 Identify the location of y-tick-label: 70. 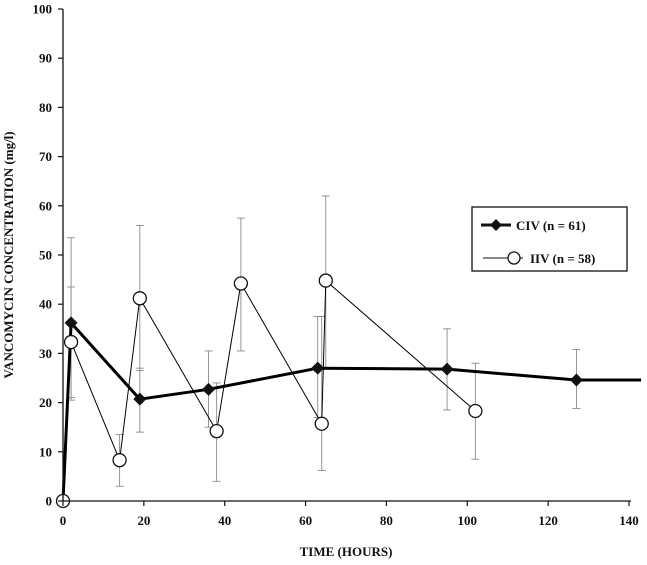
(45, 156).